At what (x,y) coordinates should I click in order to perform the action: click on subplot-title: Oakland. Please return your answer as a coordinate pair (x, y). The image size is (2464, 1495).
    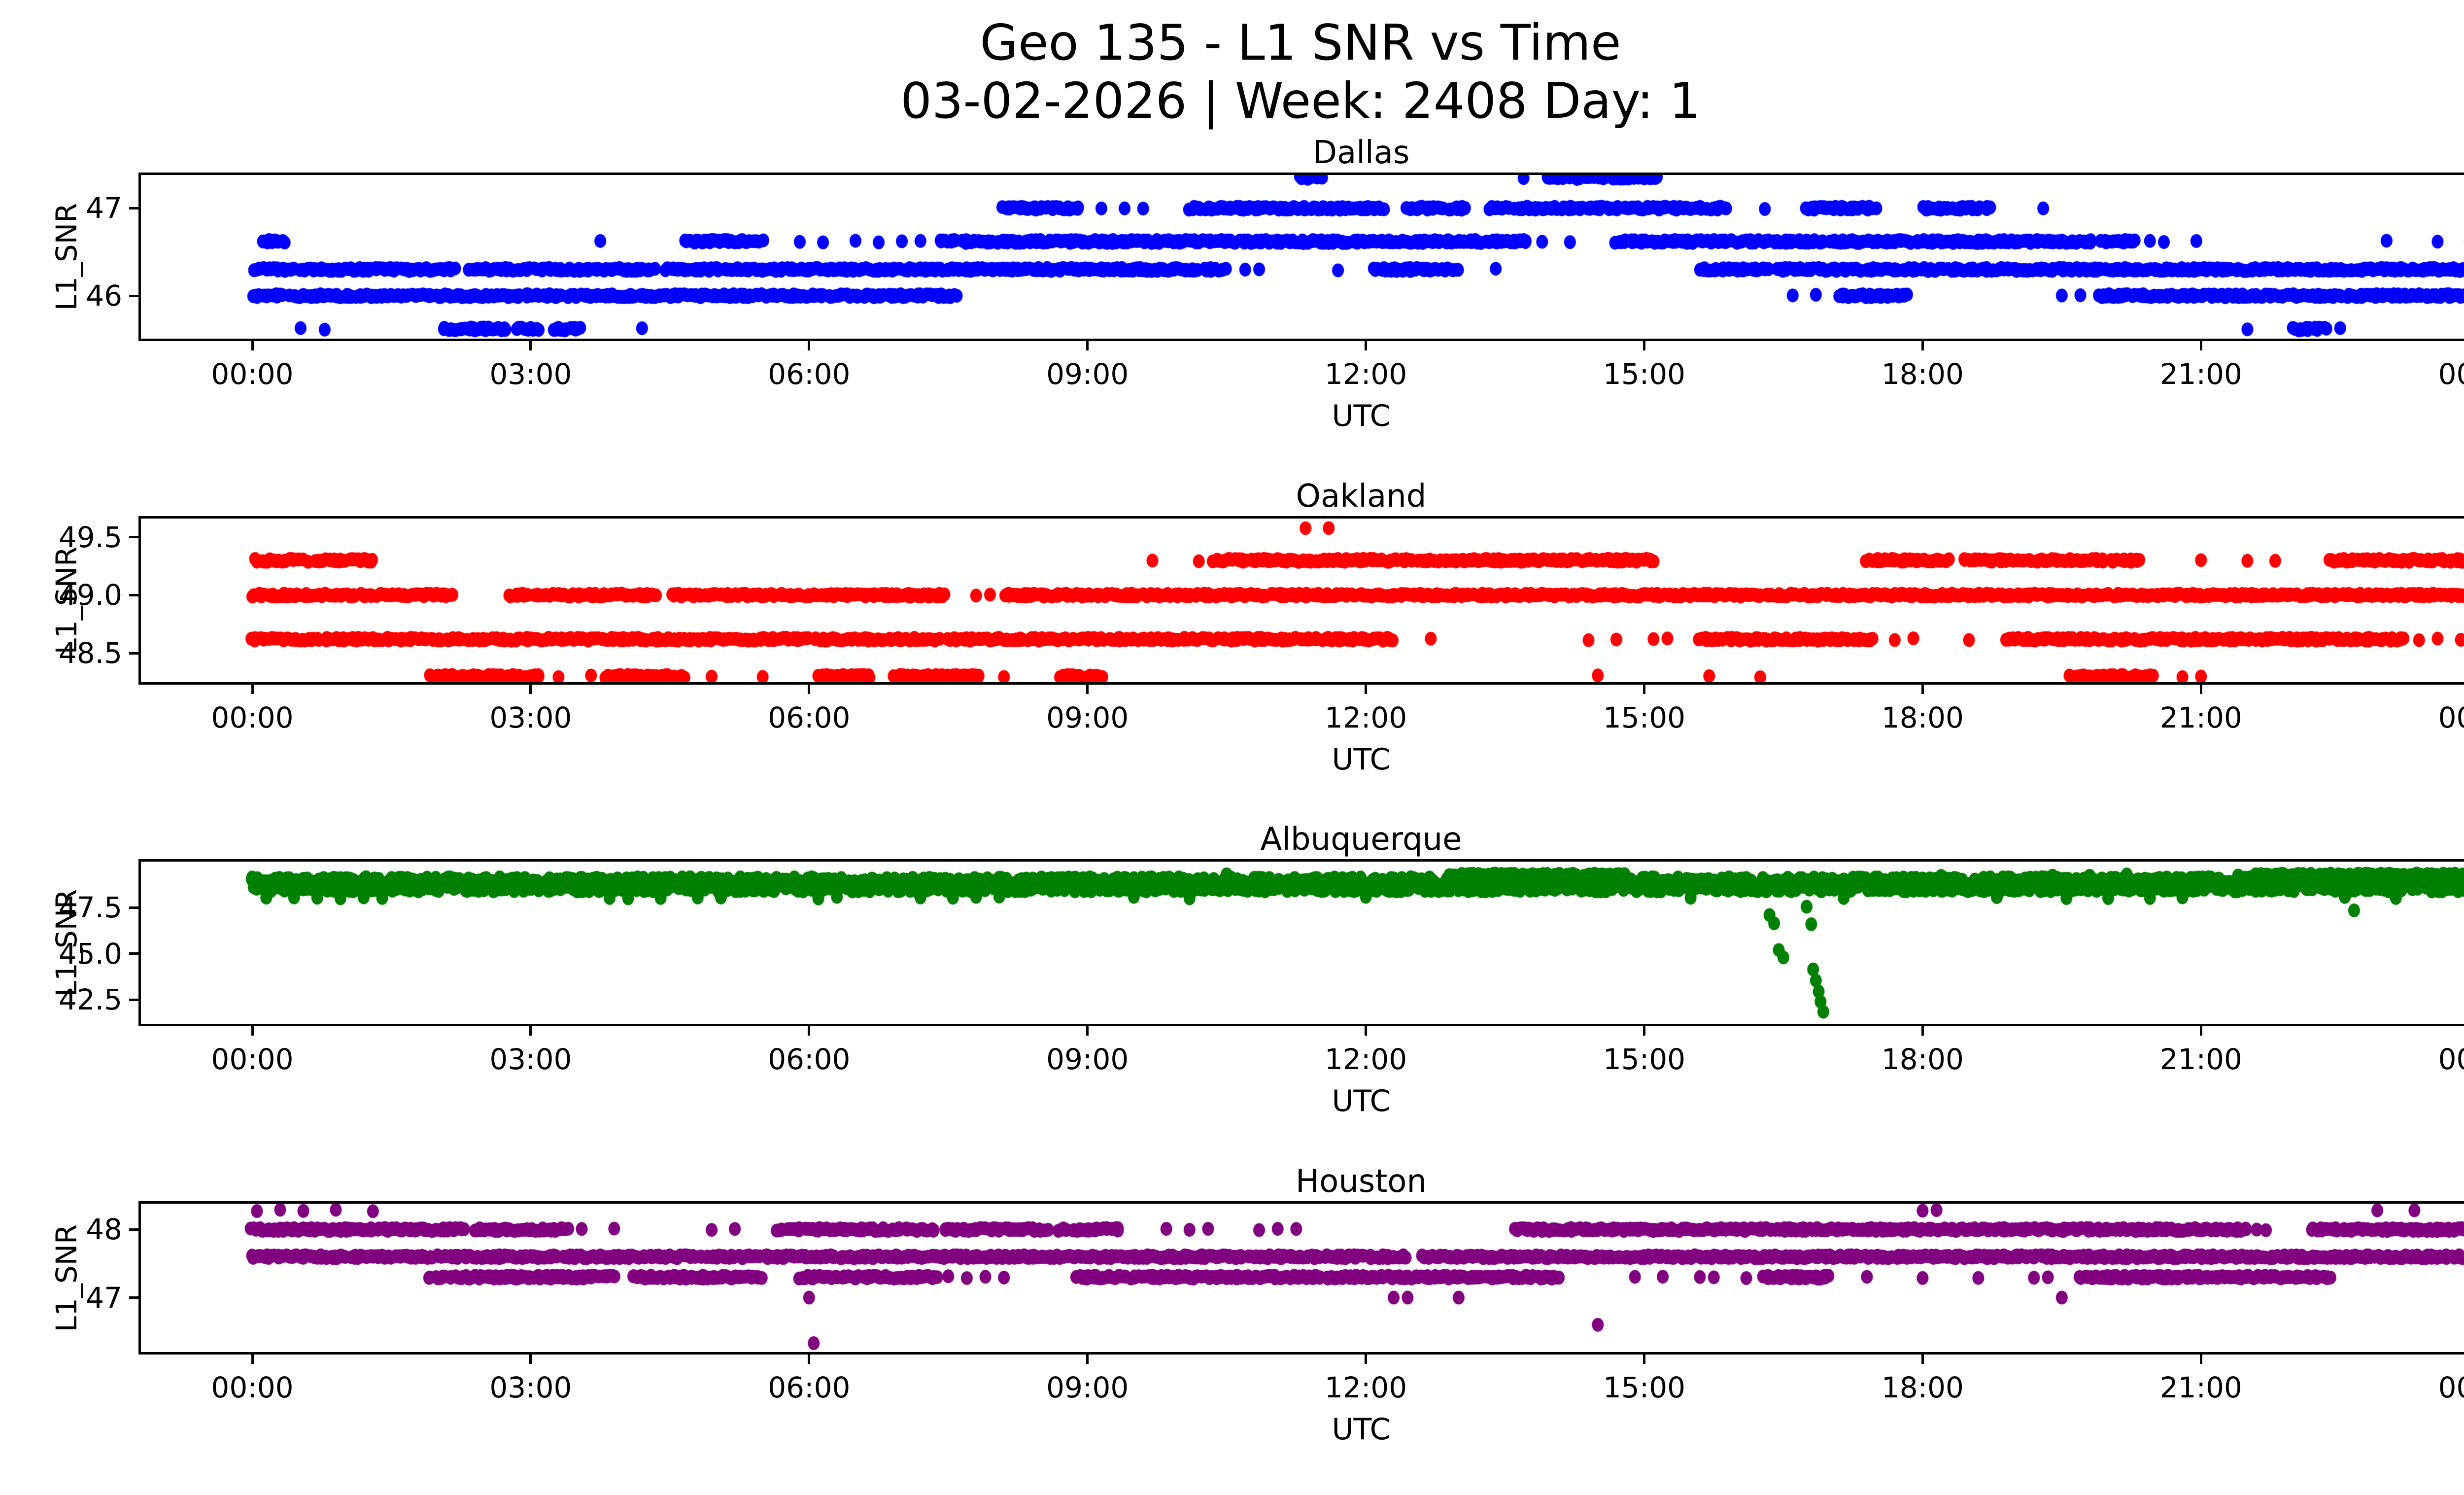
    Looking at the image, I should click on (1361, 496).